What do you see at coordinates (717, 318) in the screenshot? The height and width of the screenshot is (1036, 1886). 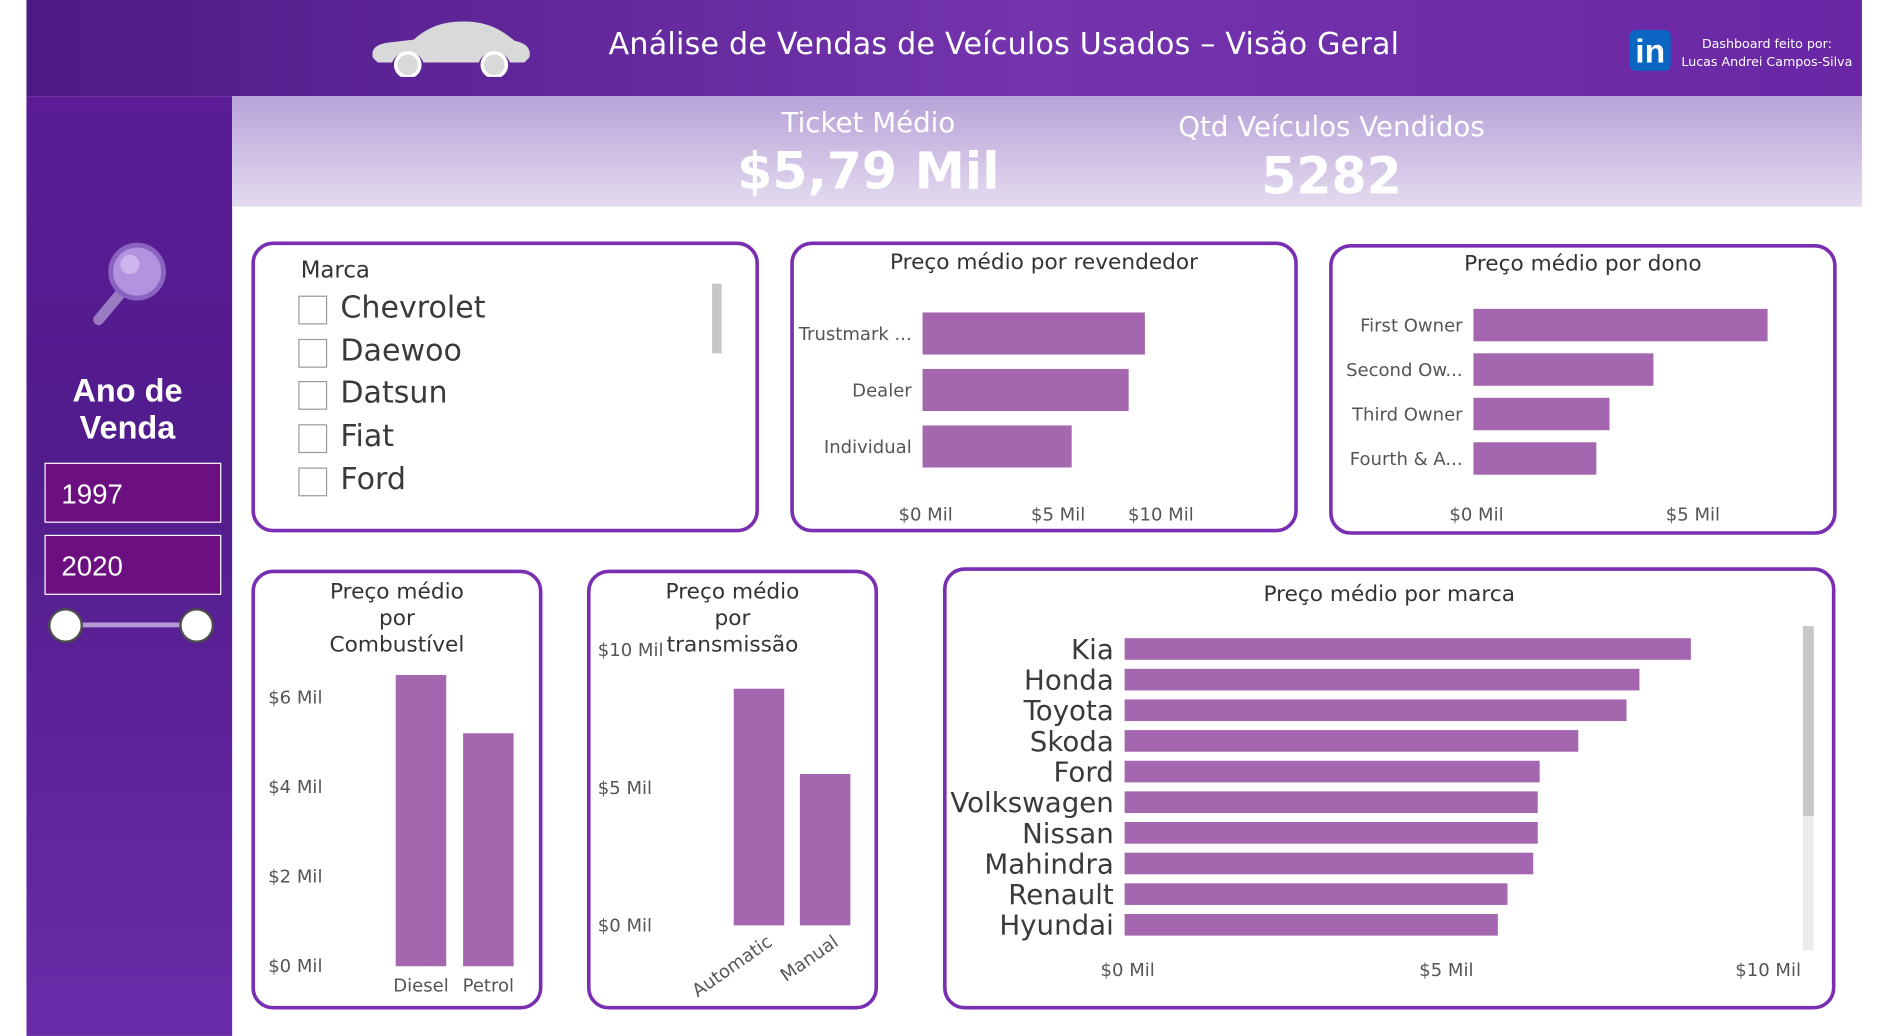 I see `slicer-scrollbar` at bounding box center [717, 318].